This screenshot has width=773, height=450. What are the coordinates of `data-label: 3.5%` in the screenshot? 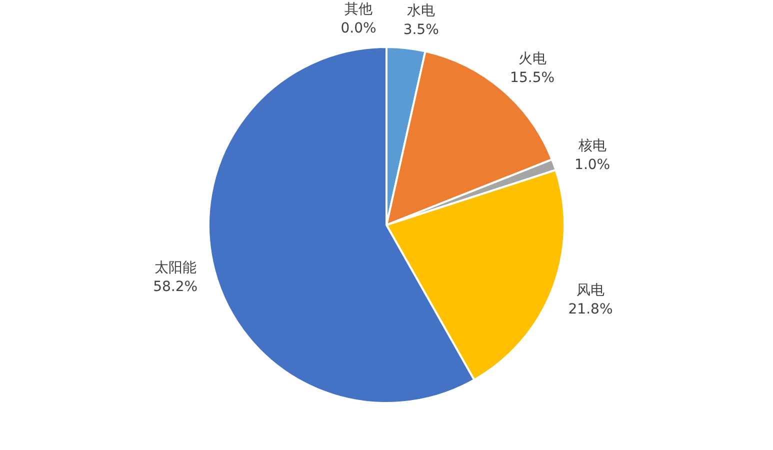 It's located at (421, 30).